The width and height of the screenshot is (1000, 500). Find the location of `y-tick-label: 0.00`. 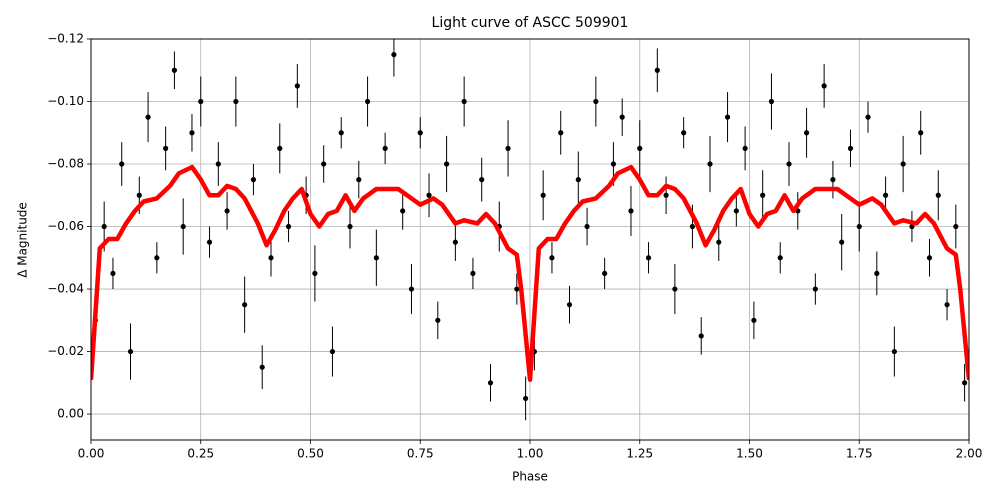

y-tick-label: 0.00 is located at coordinates (70, 414).